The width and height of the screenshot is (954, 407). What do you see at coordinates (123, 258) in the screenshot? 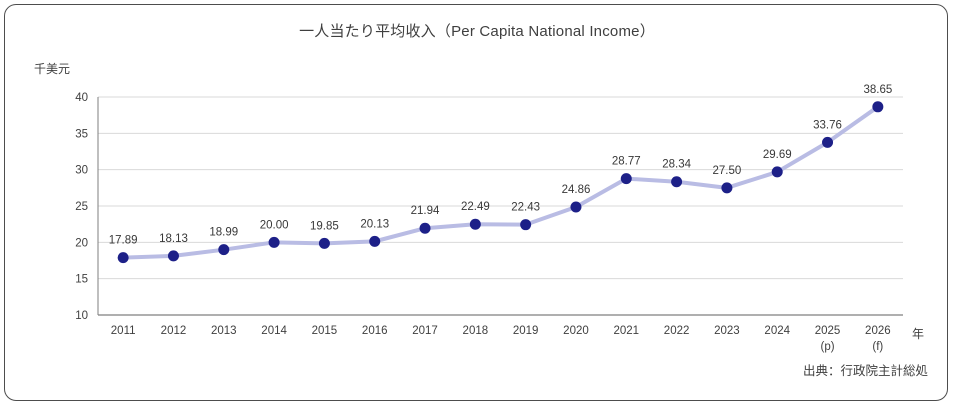
I see `data-point-2011` at bounding box center [123, 258].